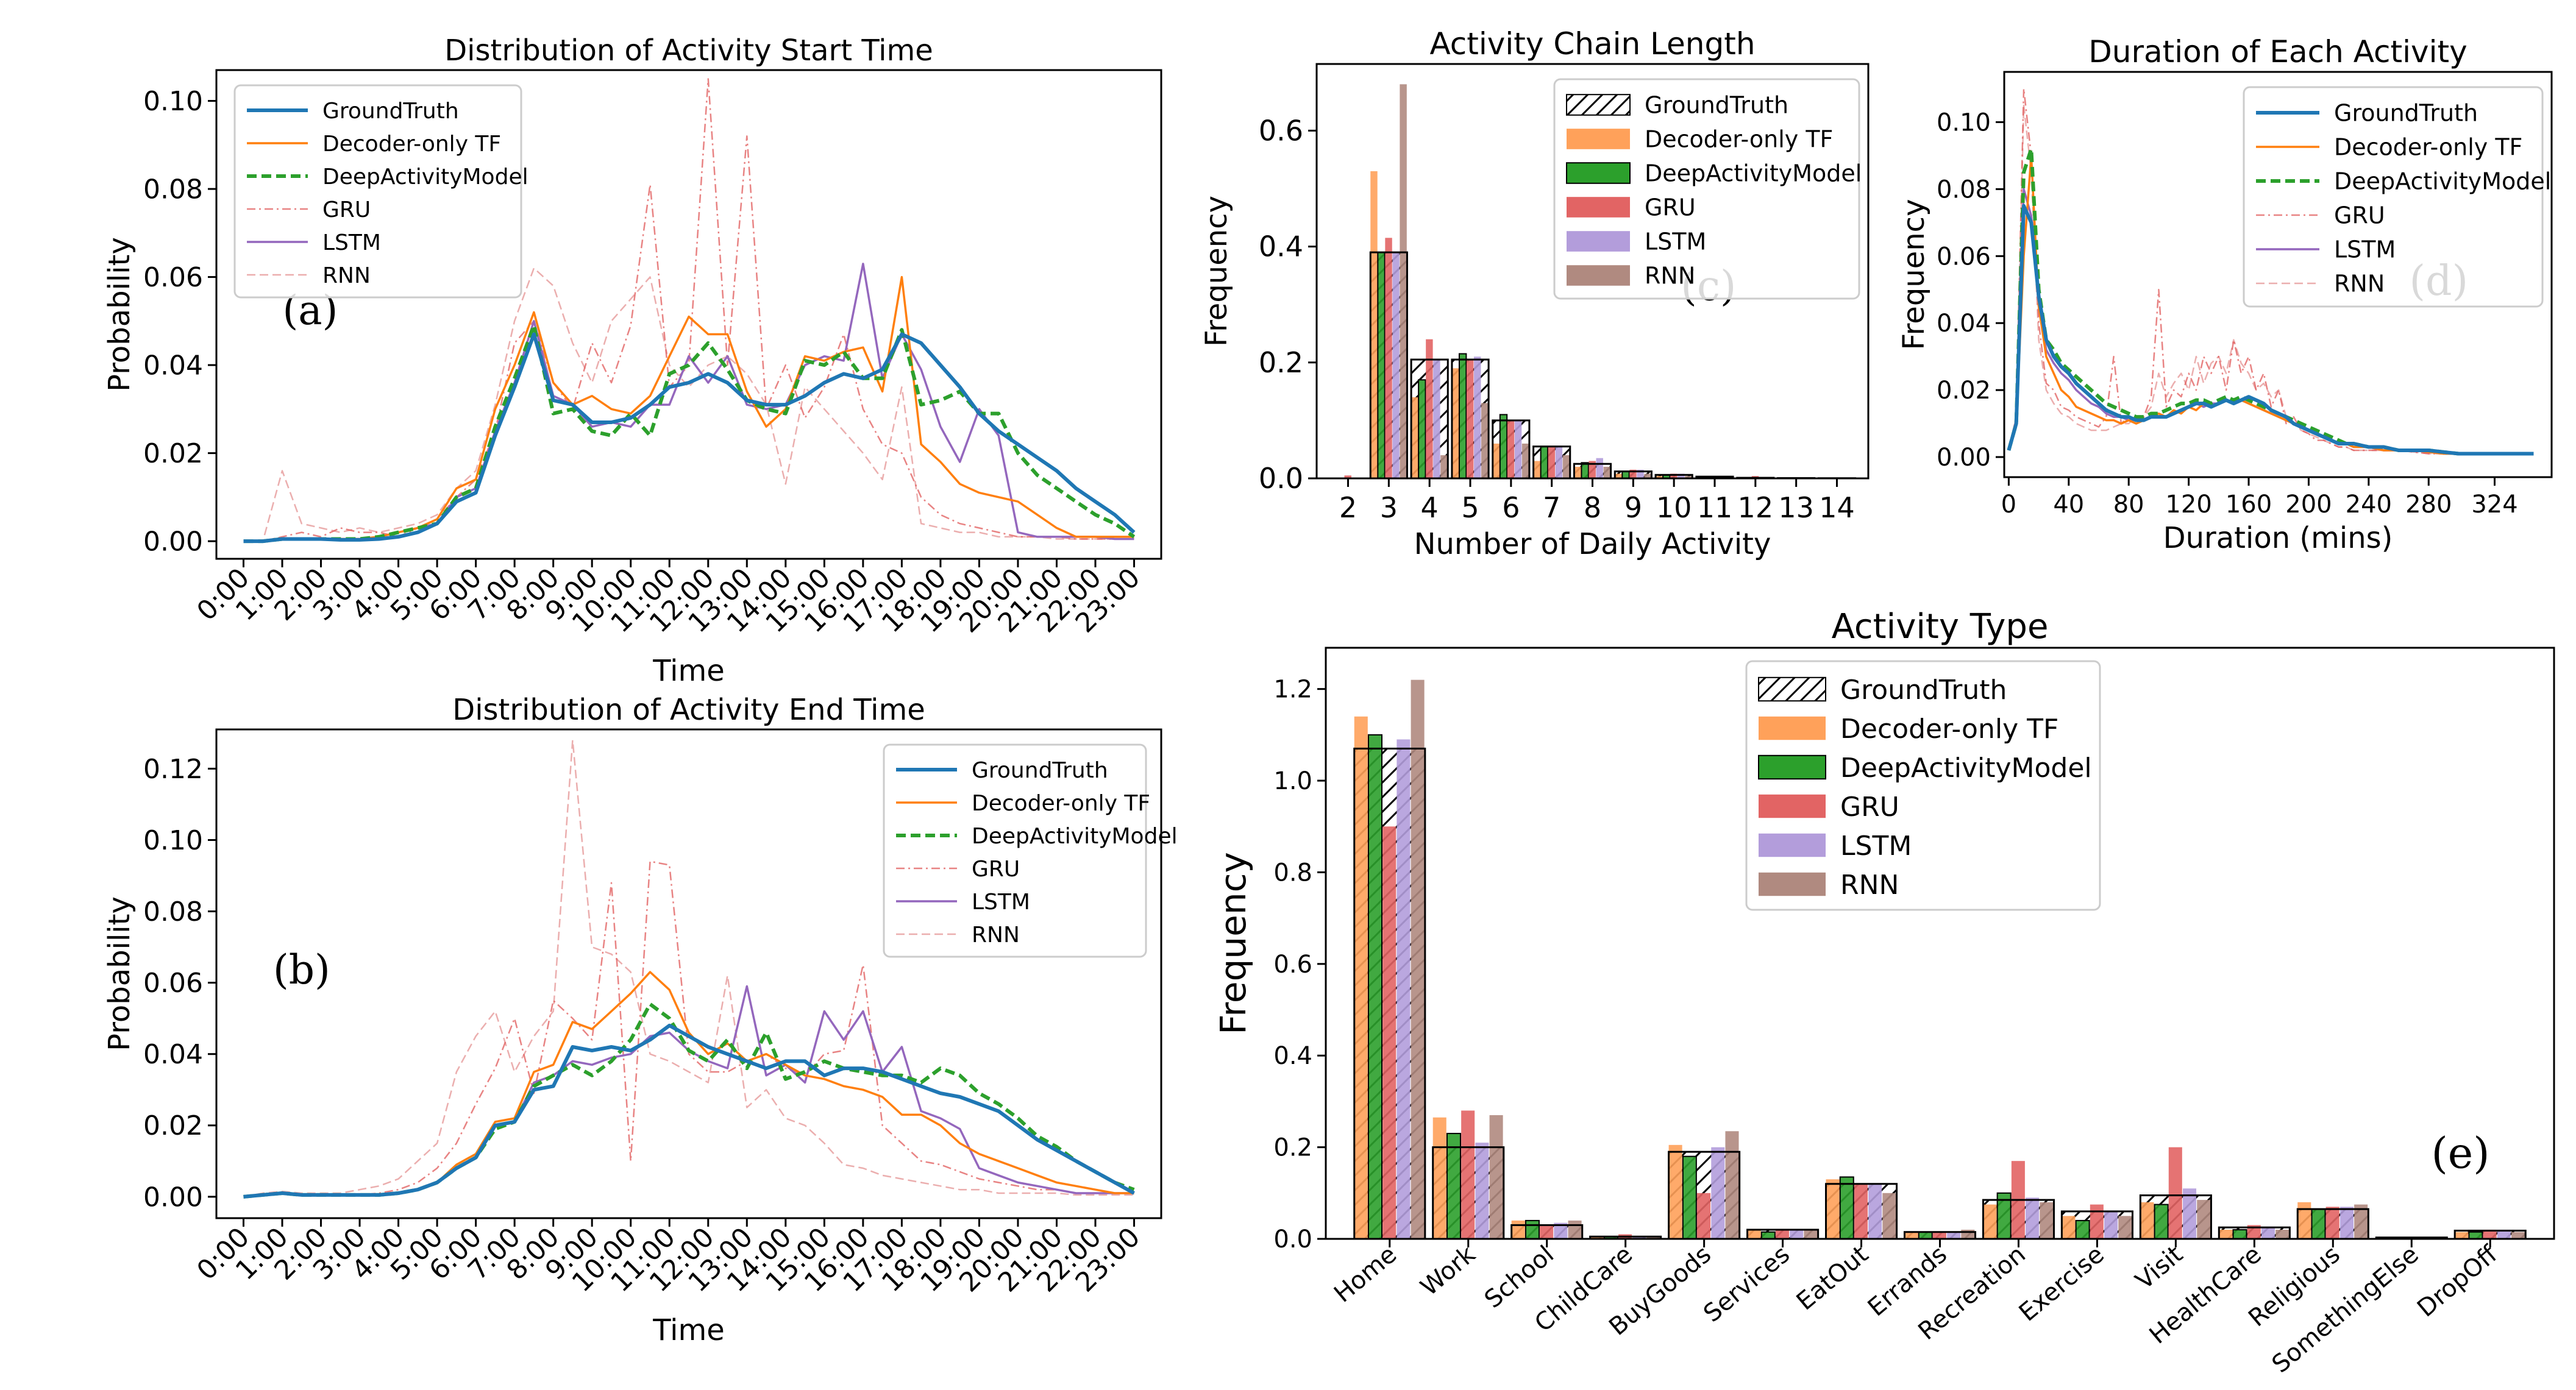 The image size is (2576, 1390). Describe the element at coordinates (1914, 274) in the screenshot. I see `y-axis-label: Frequency` at that location.